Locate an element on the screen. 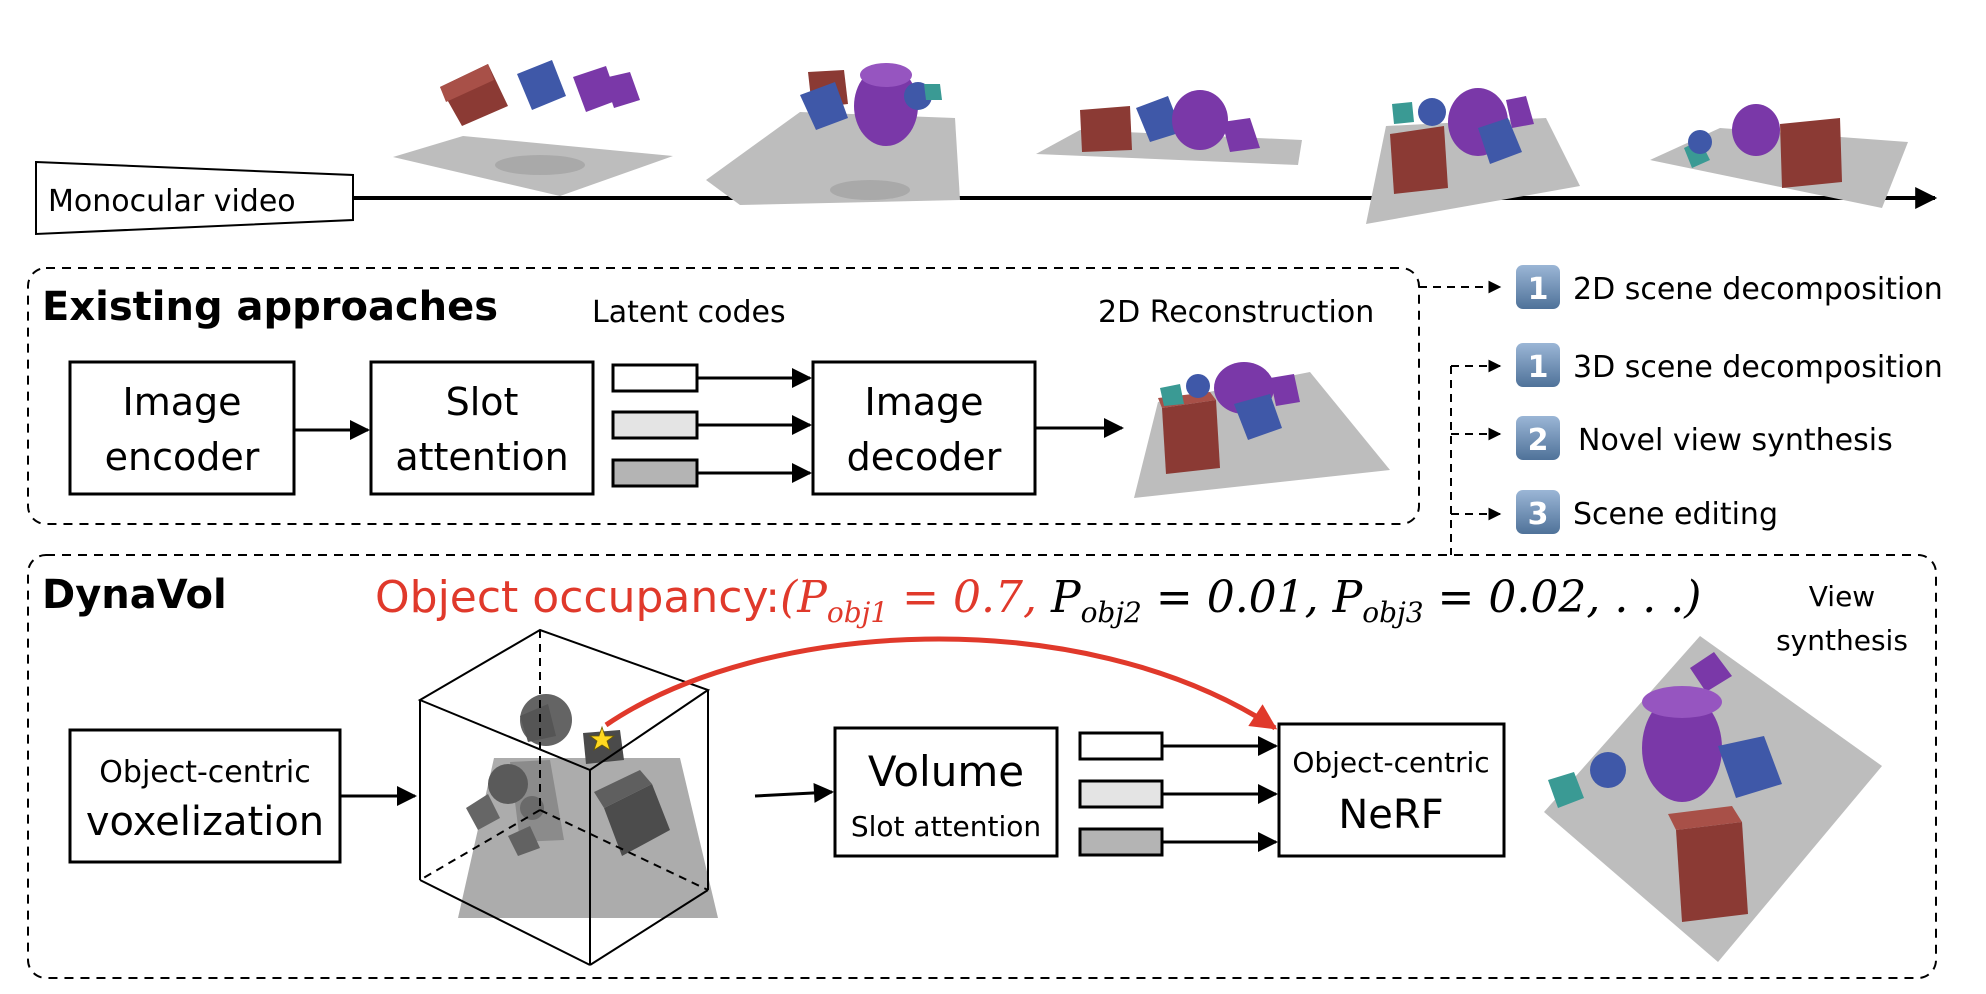  output-item-3d: 1 3D scene decomposition is located at coordinates (1729, 365).